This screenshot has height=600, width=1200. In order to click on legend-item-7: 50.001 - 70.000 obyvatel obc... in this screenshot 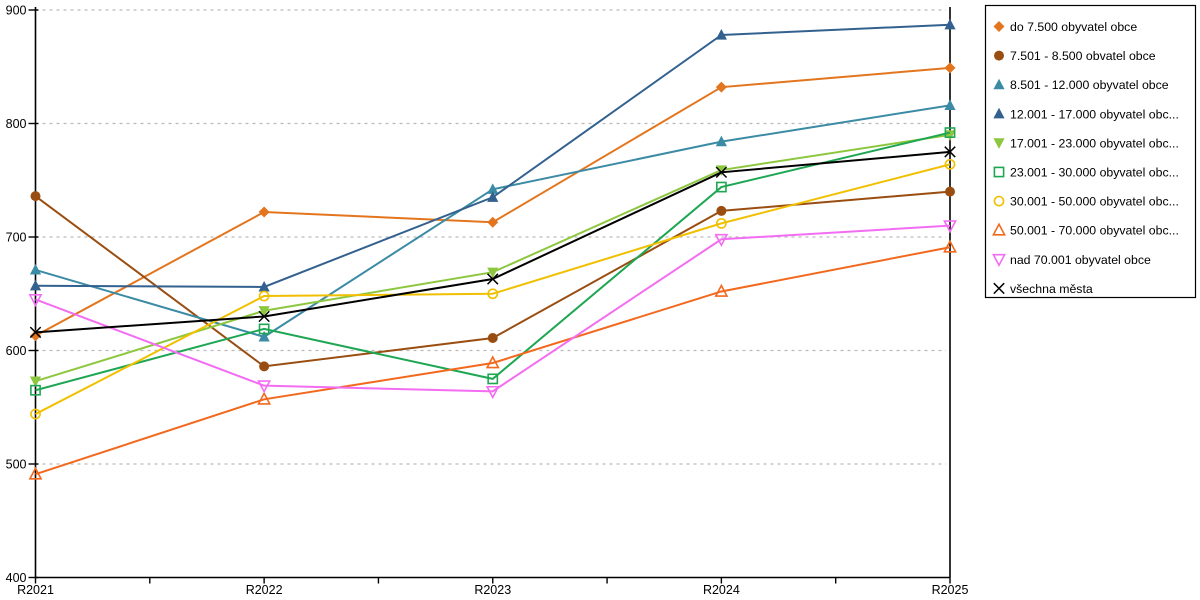, I will do `click(1085, 230)`.